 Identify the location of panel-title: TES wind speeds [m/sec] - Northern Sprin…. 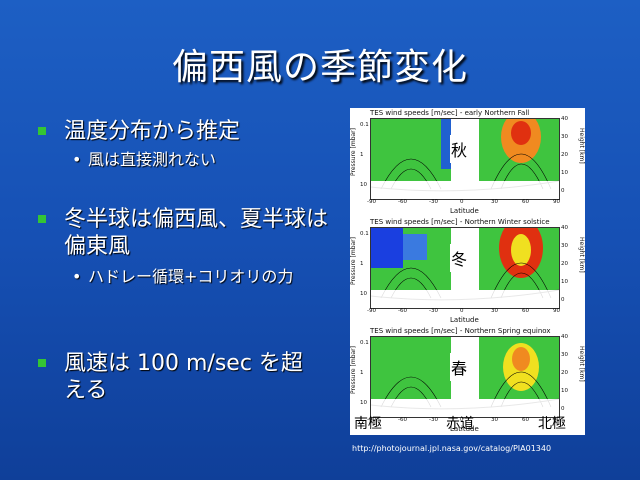
(460, 331).